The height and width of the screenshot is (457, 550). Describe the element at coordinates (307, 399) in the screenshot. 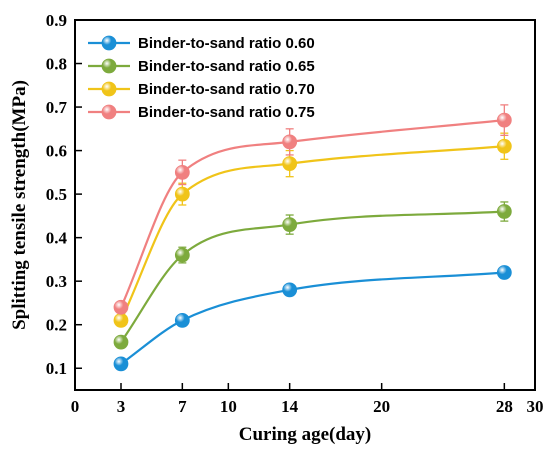

I see `x-axis-ticks: 0 3 7 10 14 20 28 30` at that location.